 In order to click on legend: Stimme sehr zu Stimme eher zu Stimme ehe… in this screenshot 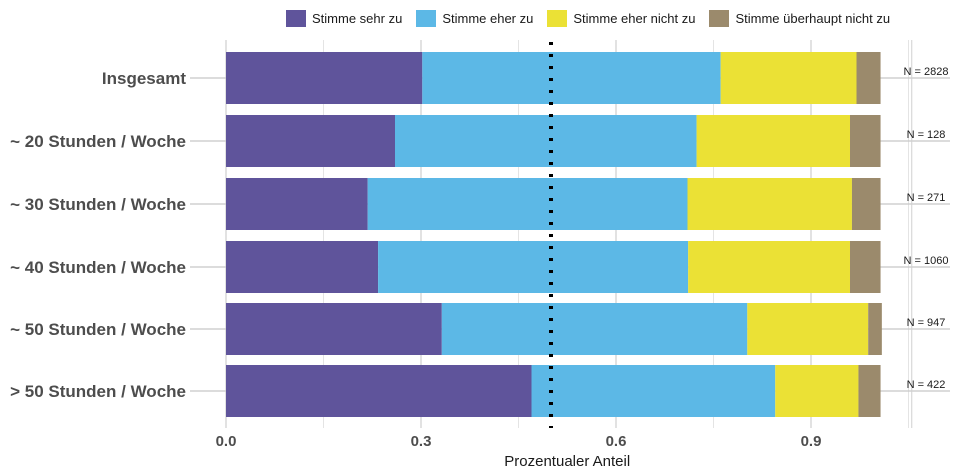, I will do `click(595, 18)`.